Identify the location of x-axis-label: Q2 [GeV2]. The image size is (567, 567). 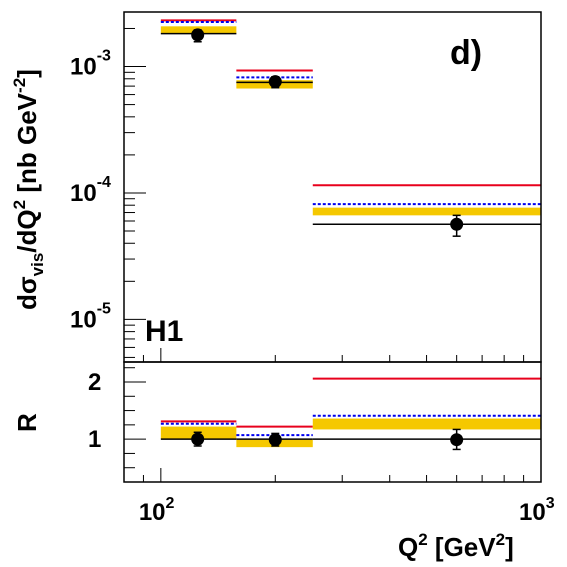
(456, 546).